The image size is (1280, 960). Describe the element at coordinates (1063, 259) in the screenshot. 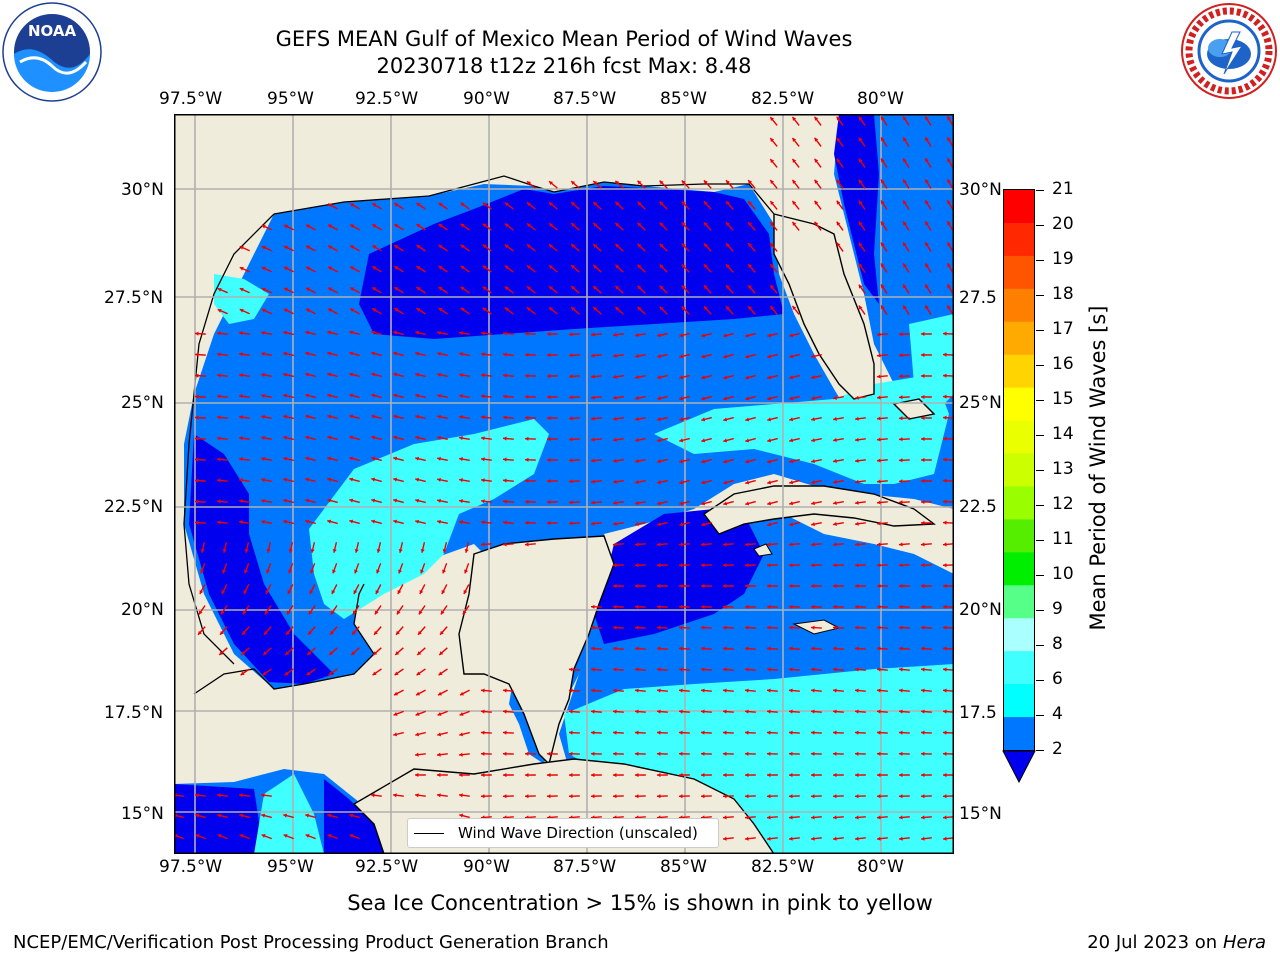

I see `colorbar-tick-label: 19` at that location.